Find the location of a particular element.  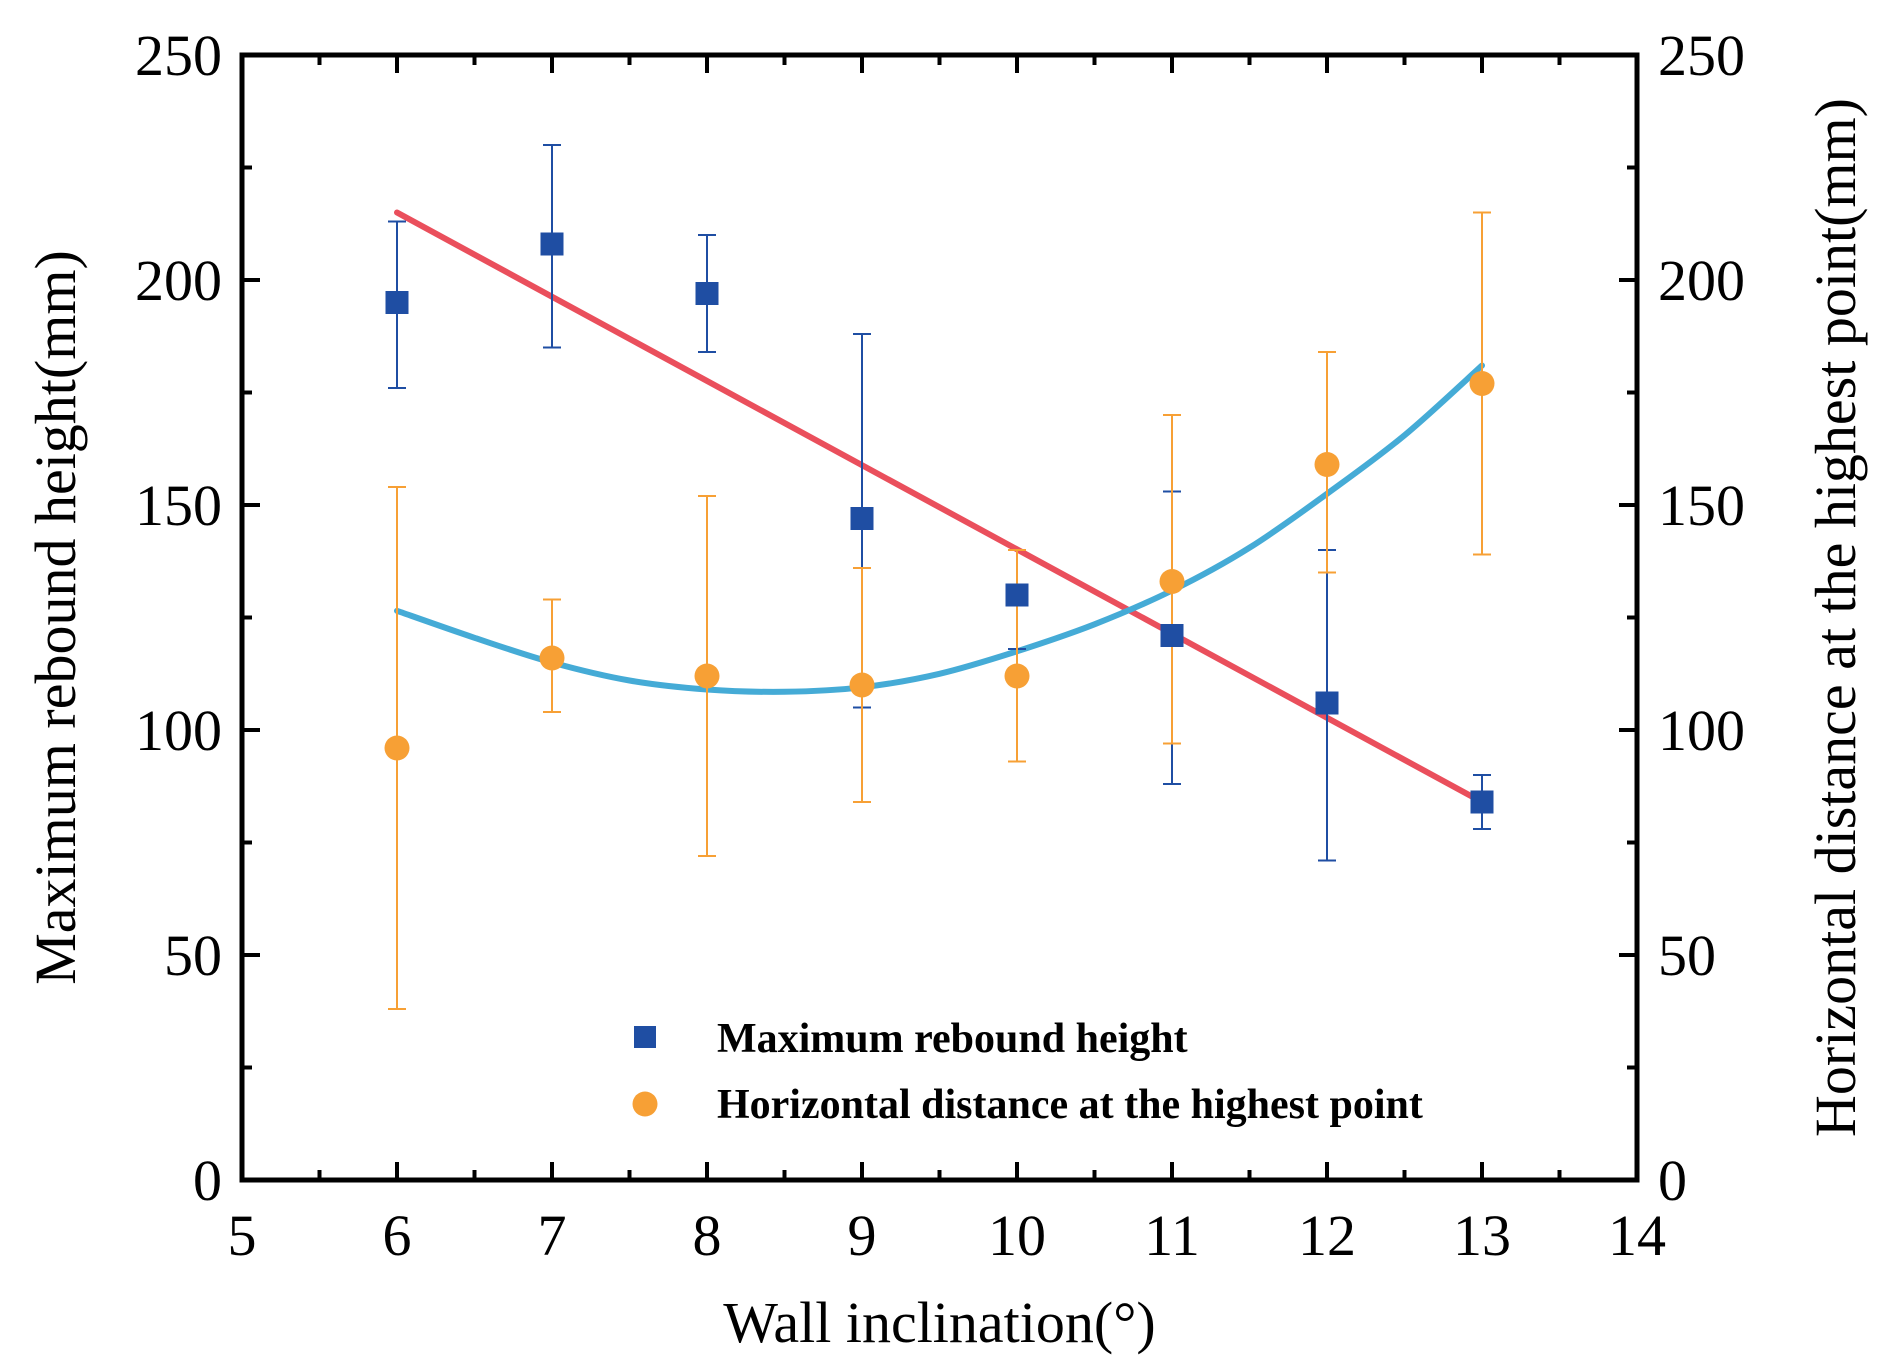

legend-label-horizontal-distance: Horizontal distance at the highest point is located at coordinates (1070, 1105).